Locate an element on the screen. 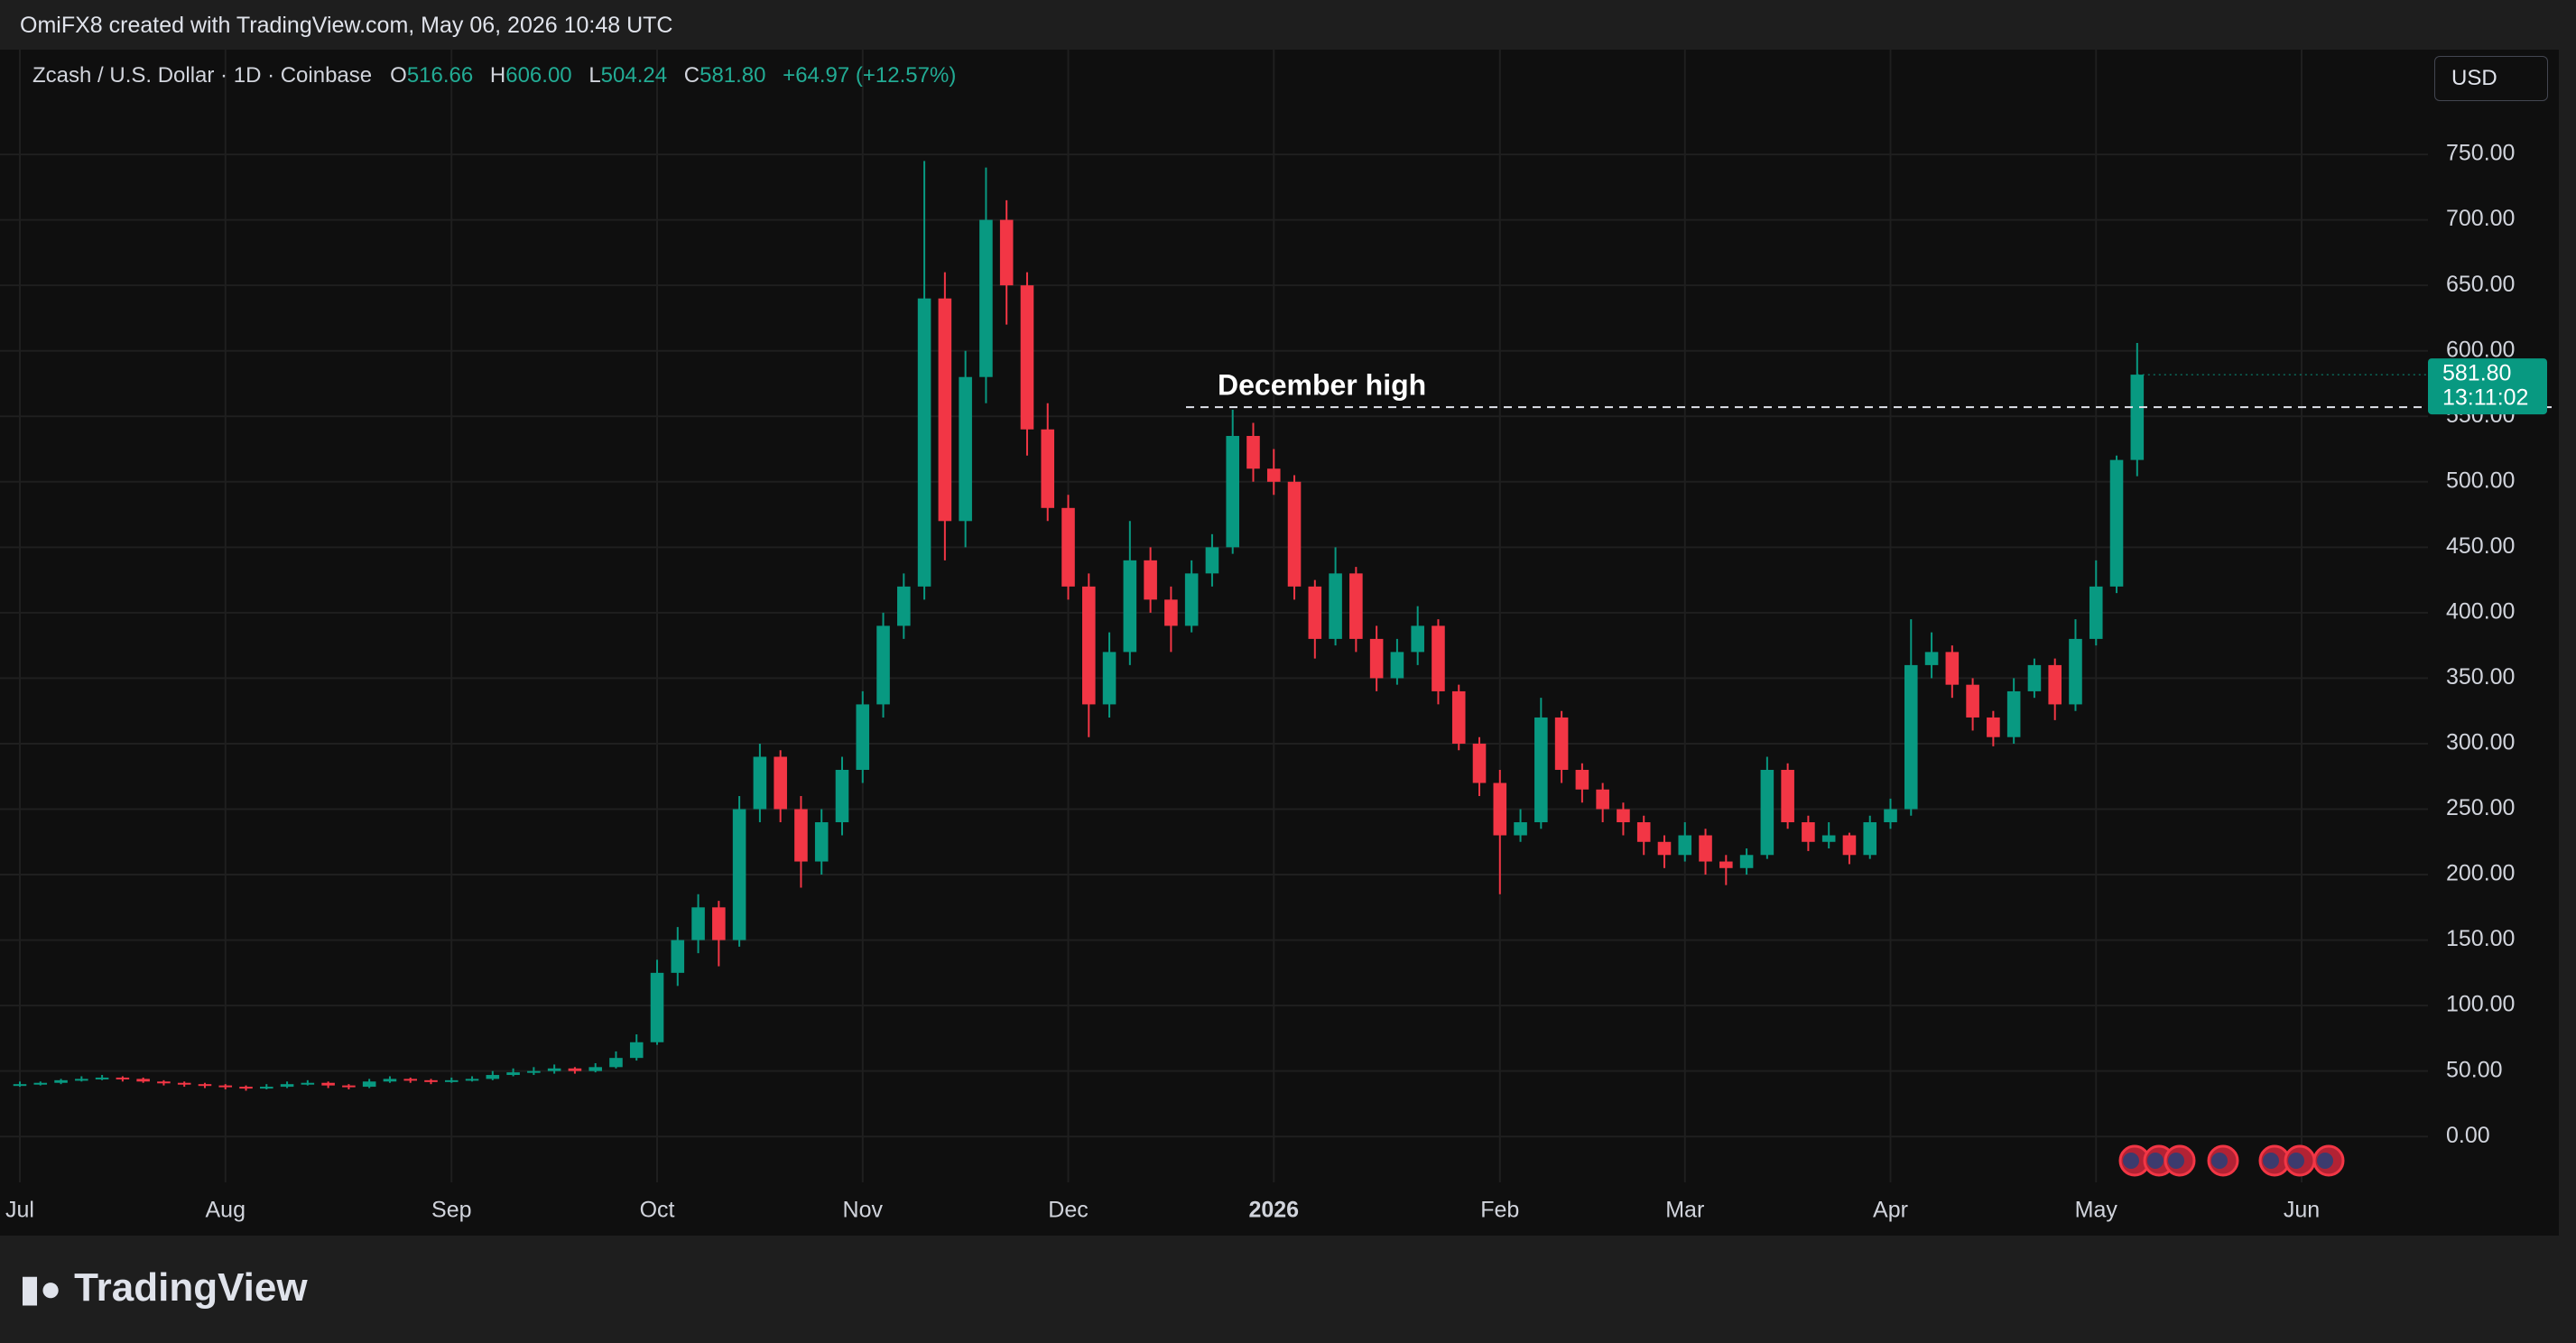  x-tick-label: Sep is located at coordinates (451, 1210).